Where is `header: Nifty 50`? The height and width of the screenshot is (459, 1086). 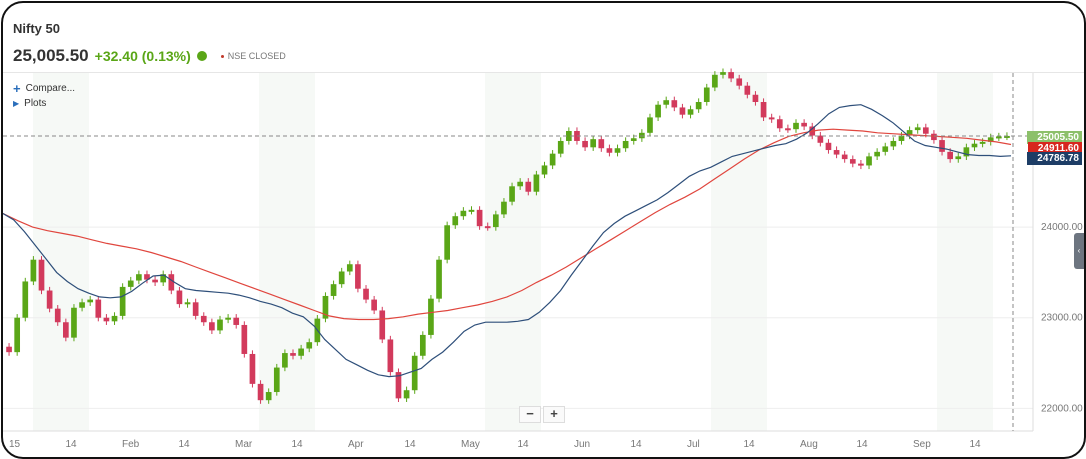
header: Nifty 50 is located at coordinates (36, 28).